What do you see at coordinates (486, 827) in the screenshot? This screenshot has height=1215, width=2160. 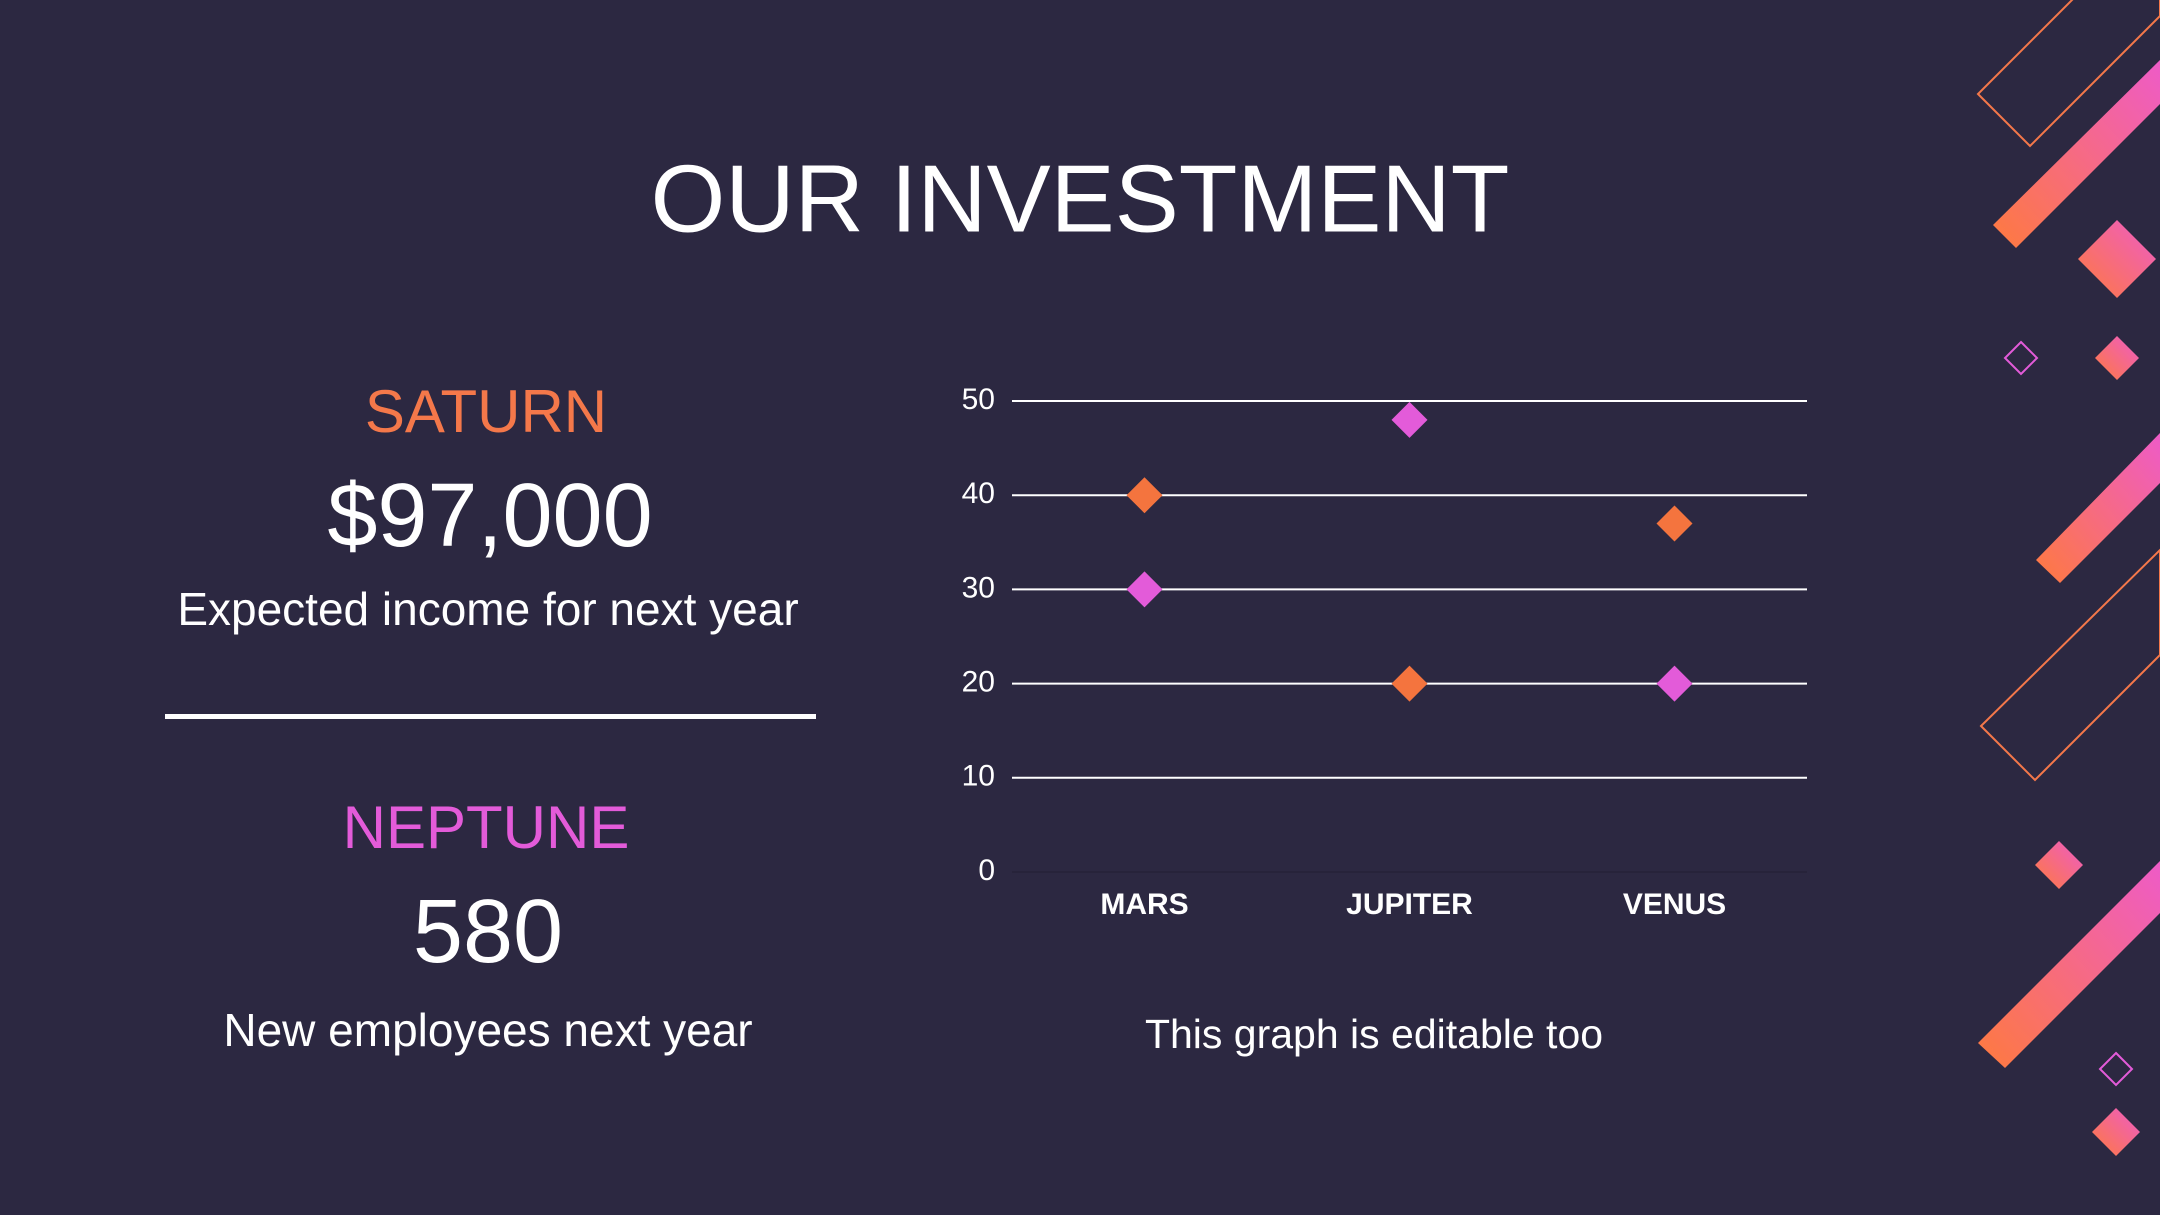 I see `stat-label: NEPTUNE` at bounding box center [486, 827].